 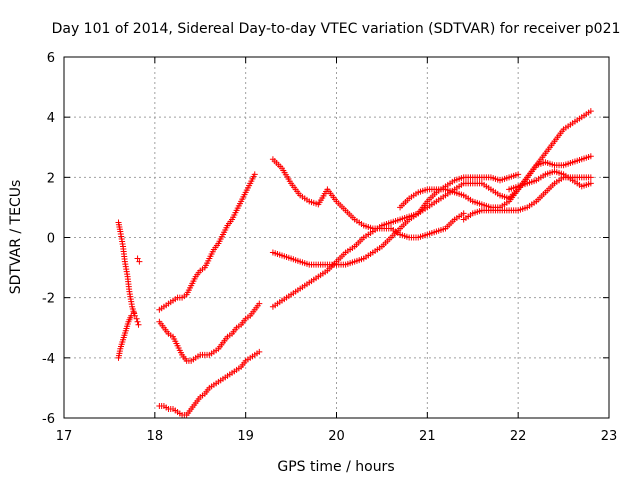 I want to click on x-tick-label: 22, so click(x=518, y=436).